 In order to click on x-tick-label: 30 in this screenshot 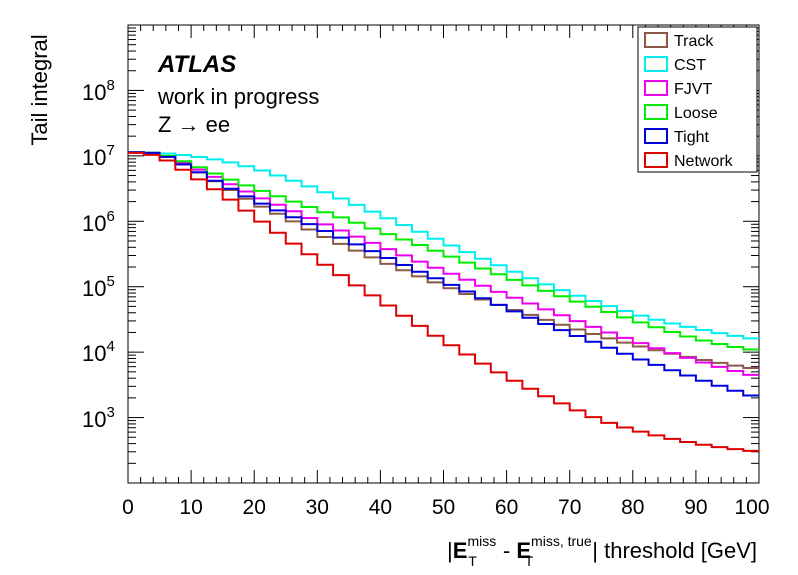, I will do `click(317, 507)`.